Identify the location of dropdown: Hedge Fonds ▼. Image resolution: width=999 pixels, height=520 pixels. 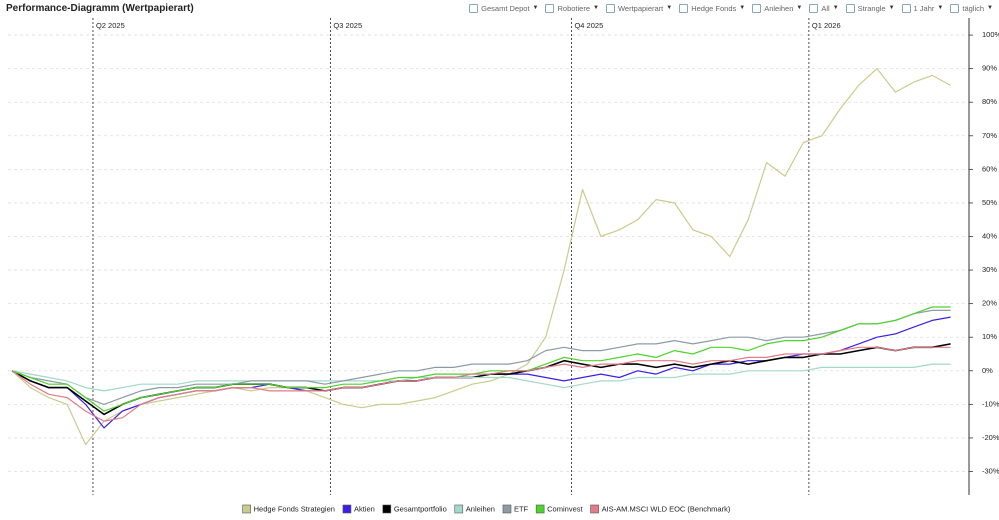
(712, 8).